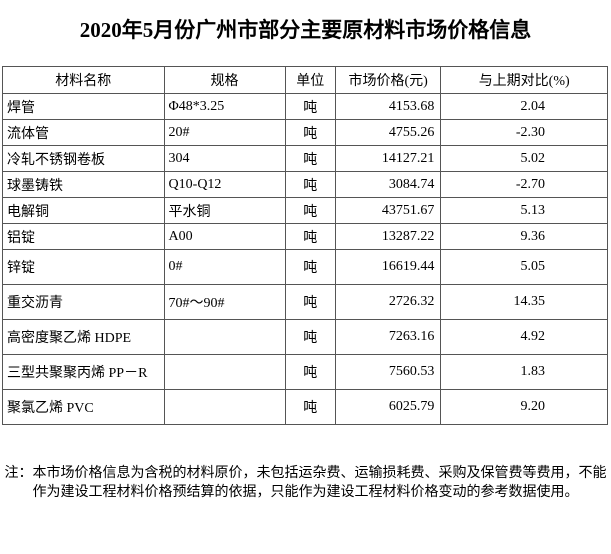 The image size is (611, 554). What do you see at coordinates (524, 337) in the screenshot?
I see `table-cell: 4.92` at bounding box center [524, 337].